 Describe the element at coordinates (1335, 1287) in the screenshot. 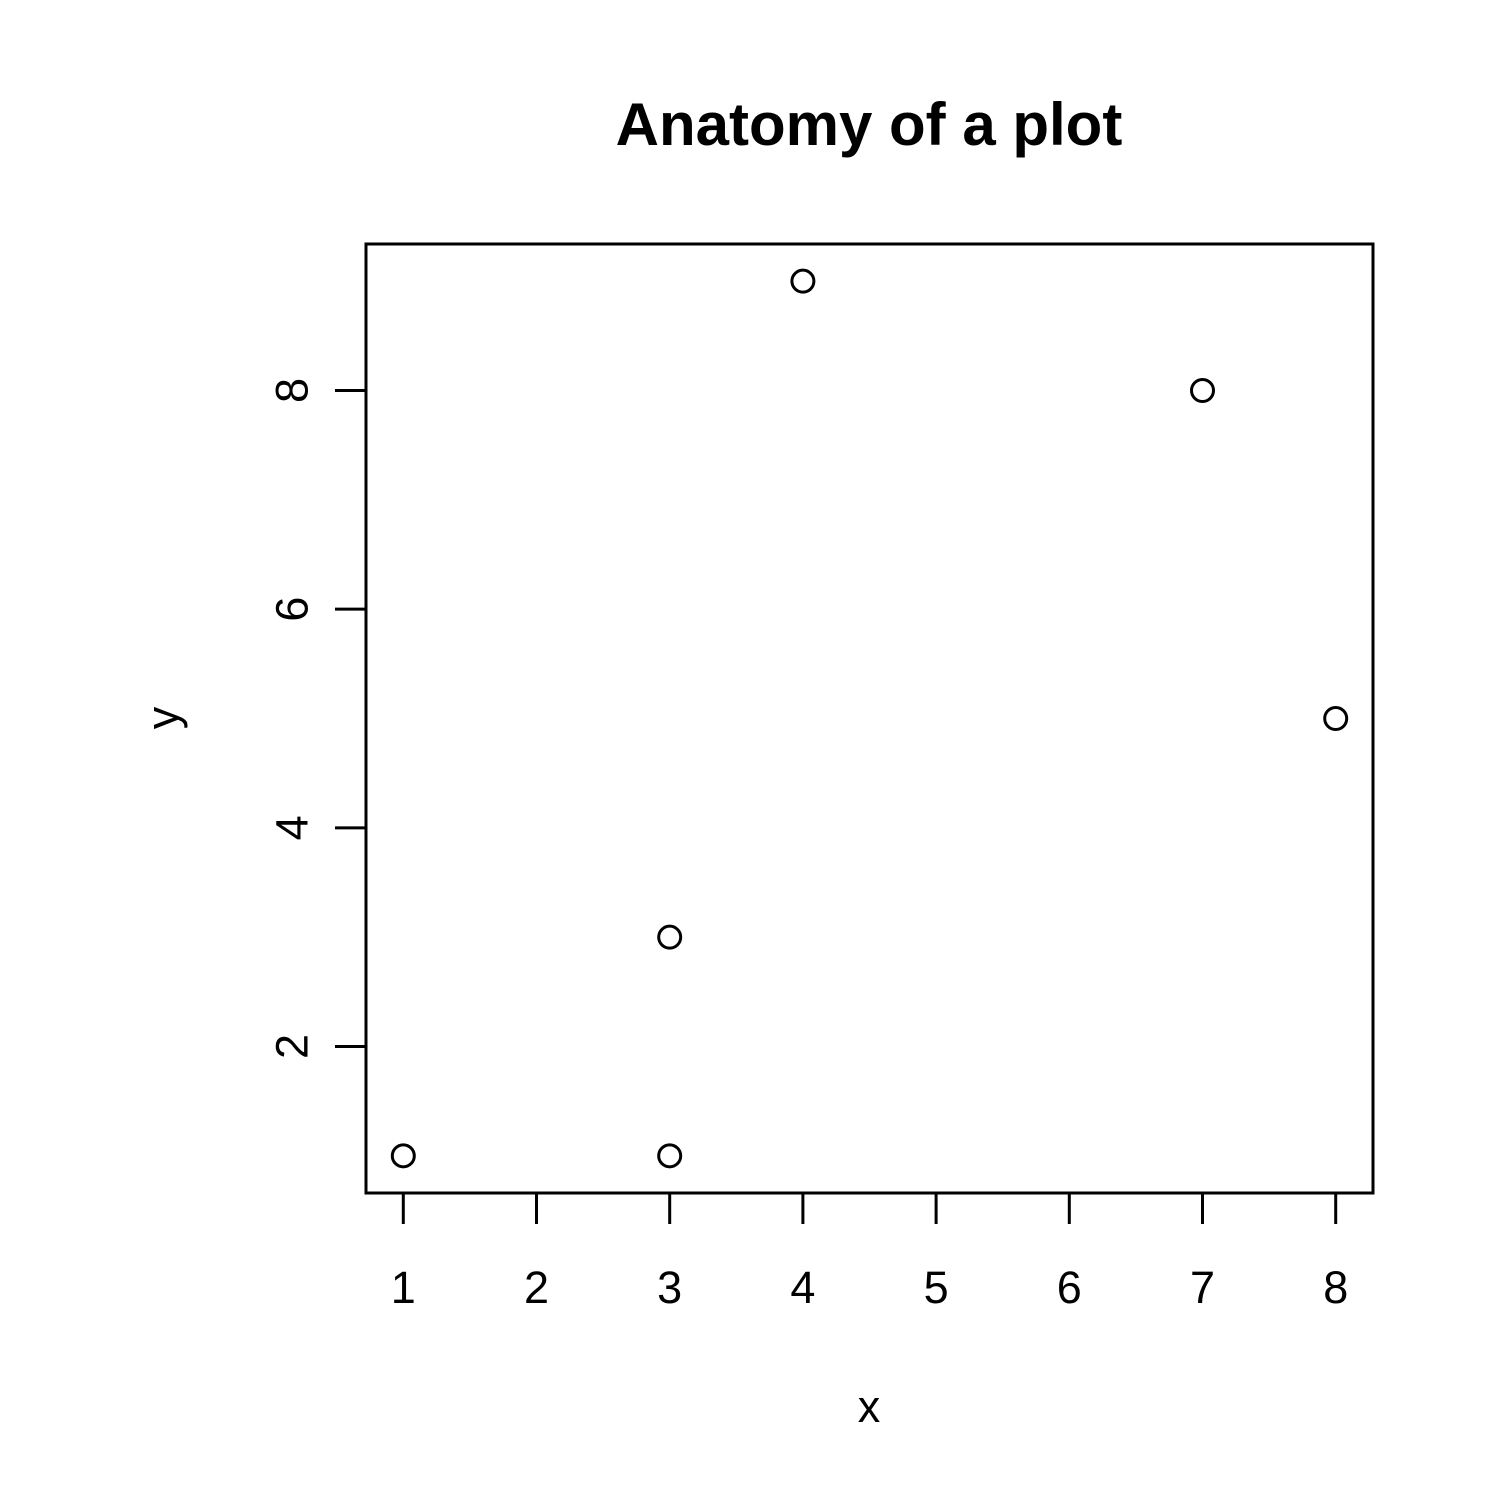

I see `x-tick-label: 8` at that location.